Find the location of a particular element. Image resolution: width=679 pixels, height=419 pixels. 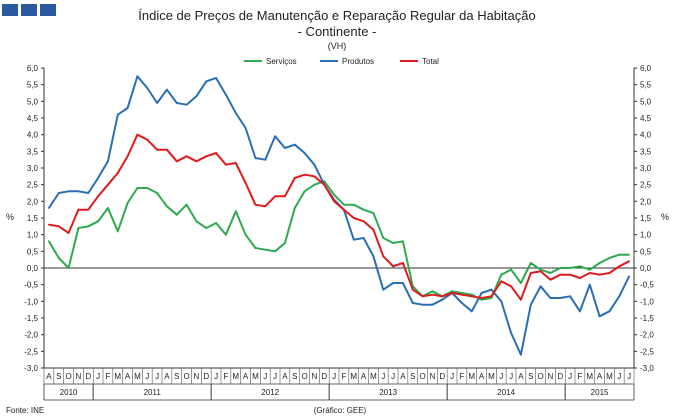

y-tick-label-right: 0,5 is located at coordinates (646, 251).